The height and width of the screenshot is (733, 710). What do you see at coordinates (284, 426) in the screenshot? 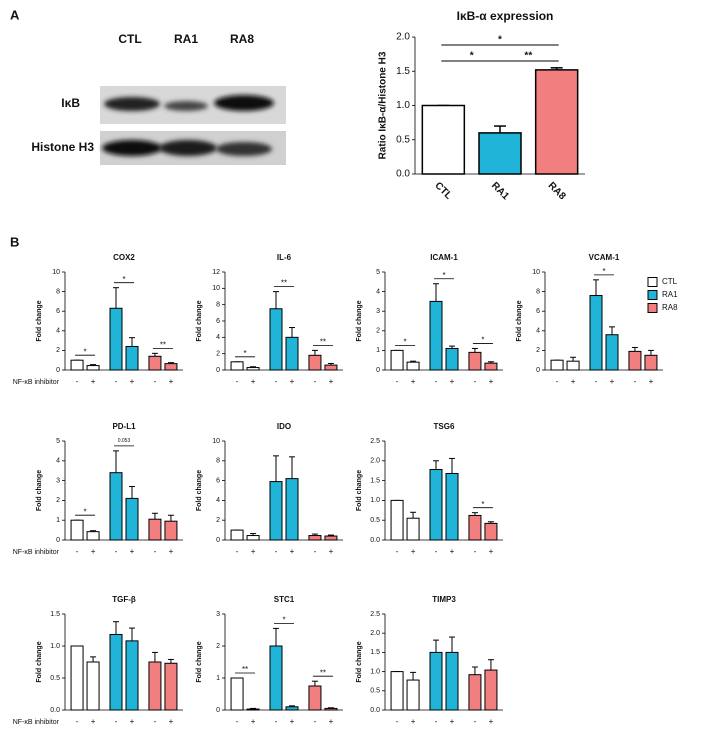
I see `chart-title: IDO` at bounding box center [284, 426].